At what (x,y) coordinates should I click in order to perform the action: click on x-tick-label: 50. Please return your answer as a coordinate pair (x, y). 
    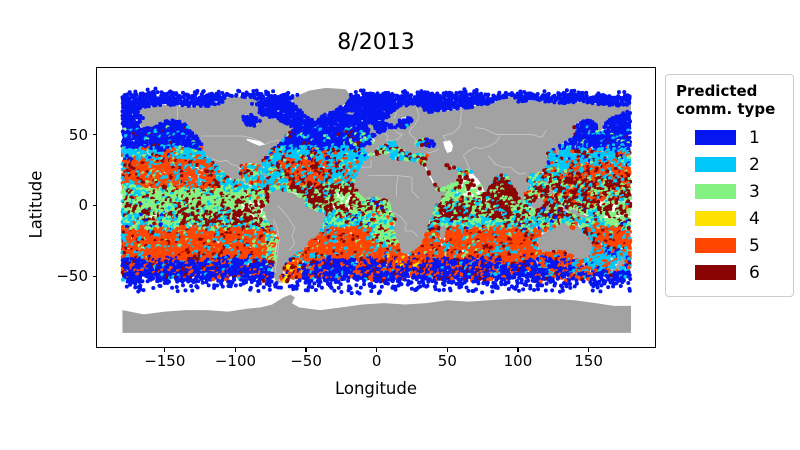
    Looking at the image, I should click on (447, 361).